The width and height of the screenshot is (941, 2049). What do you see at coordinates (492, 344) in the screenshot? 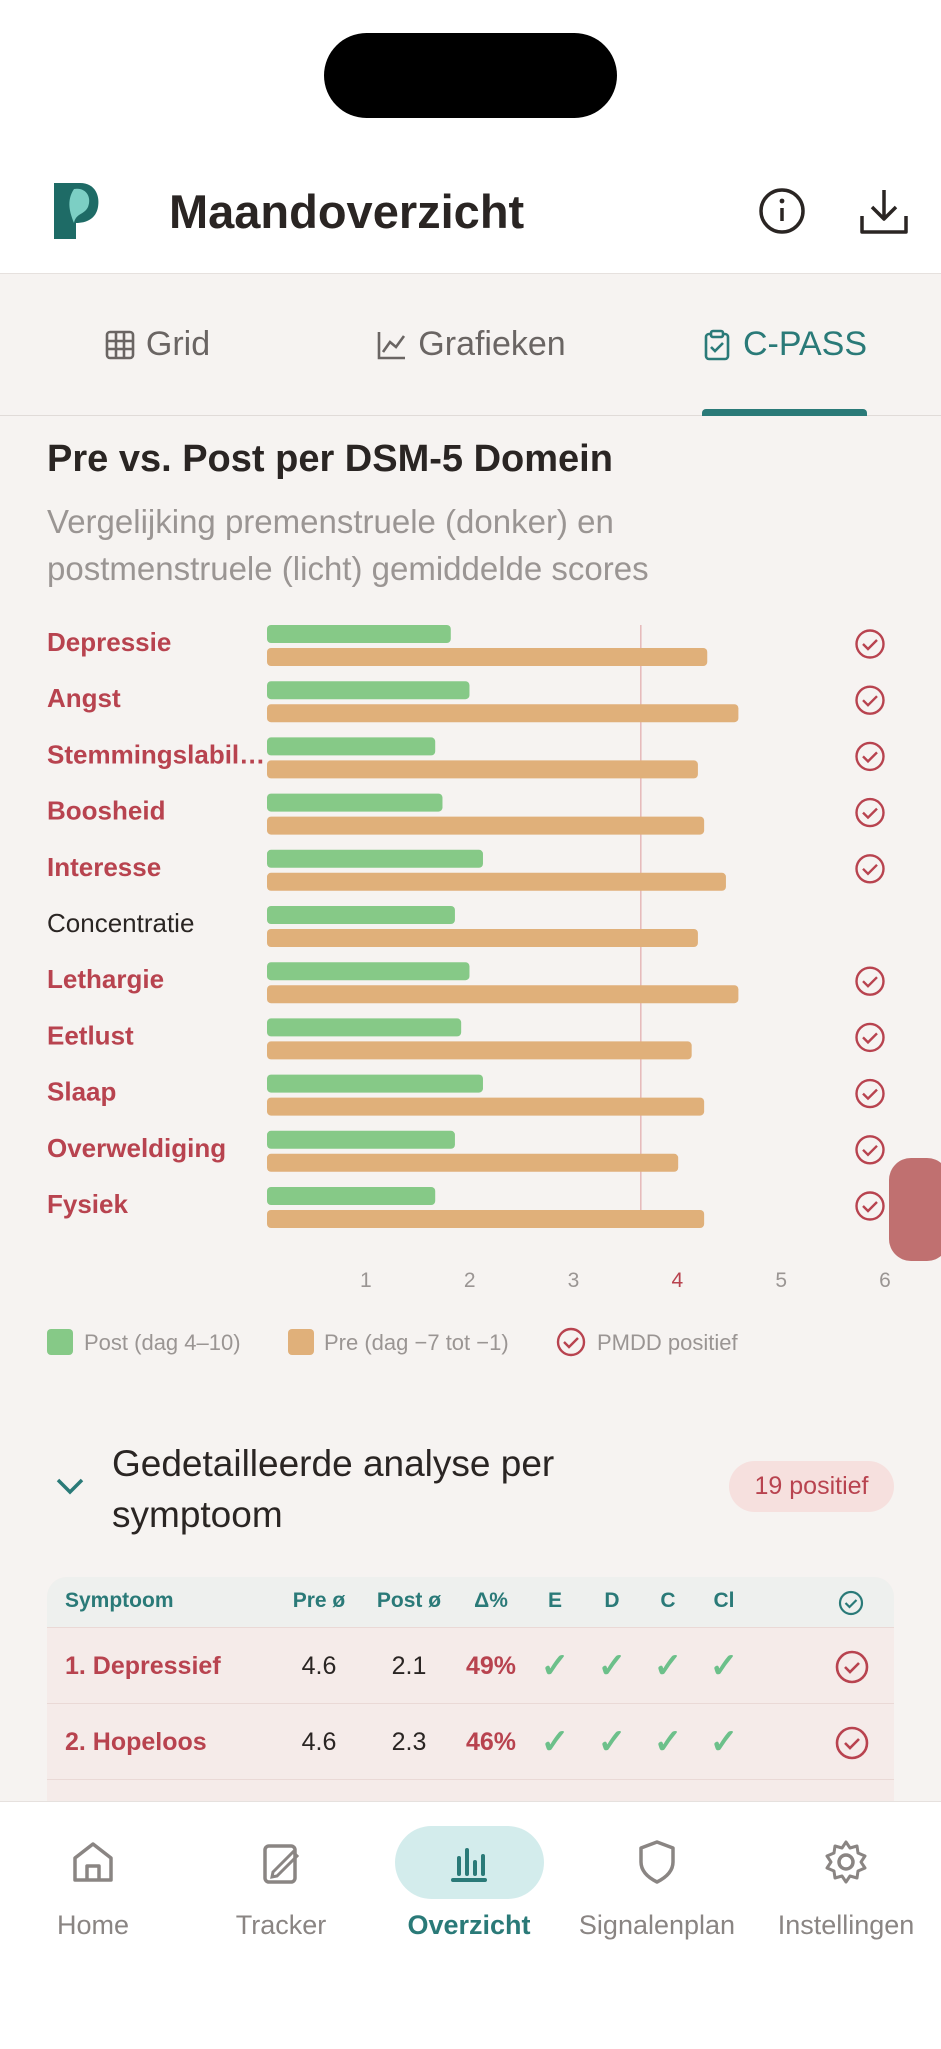
I see `tab-label: Grafieken` at bounding box center [492, 344].